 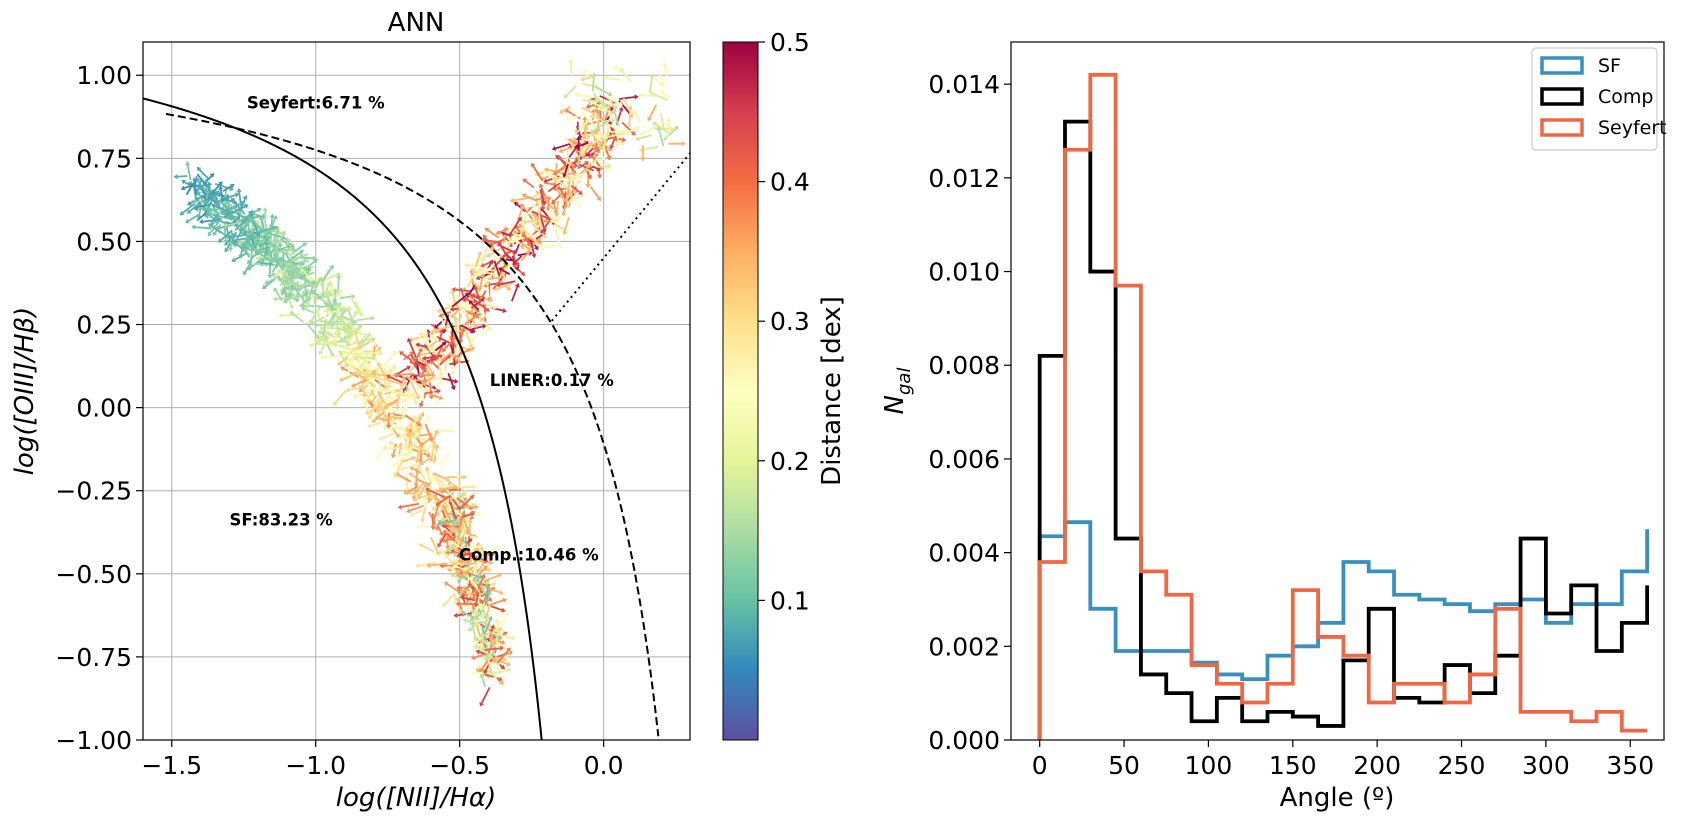 I want to click on histogram-ytick-label: 0.004, so click(x=964, y=553).